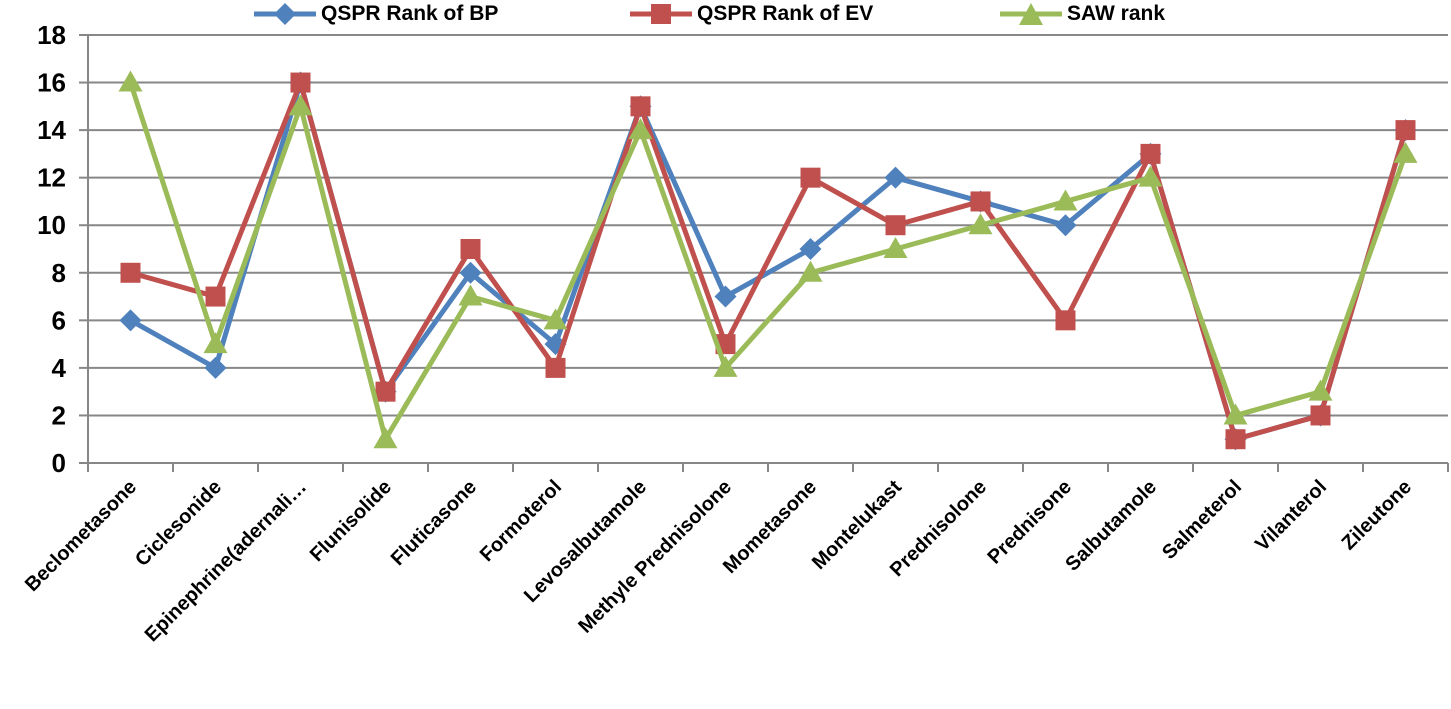 Image resolution: width=1451 pixels, height=709 pixels. I want to click on legend-item-qspr-rank-of-bp: QSPR Rank of BP, so click(375, 14).